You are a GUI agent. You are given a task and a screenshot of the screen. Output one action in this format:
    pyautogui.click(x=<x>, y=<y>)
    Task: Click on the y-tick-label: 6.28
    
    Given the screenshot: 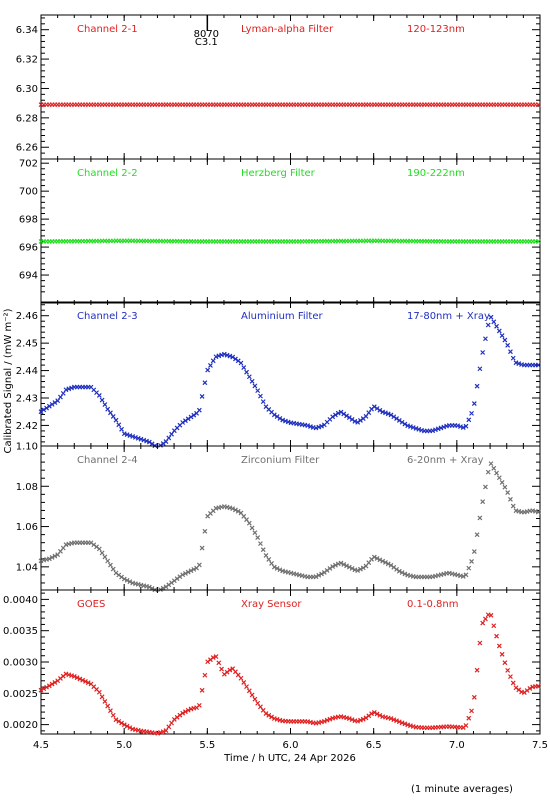 What is the action you would take?
    pyautogui.click(x=27, y=118)
    